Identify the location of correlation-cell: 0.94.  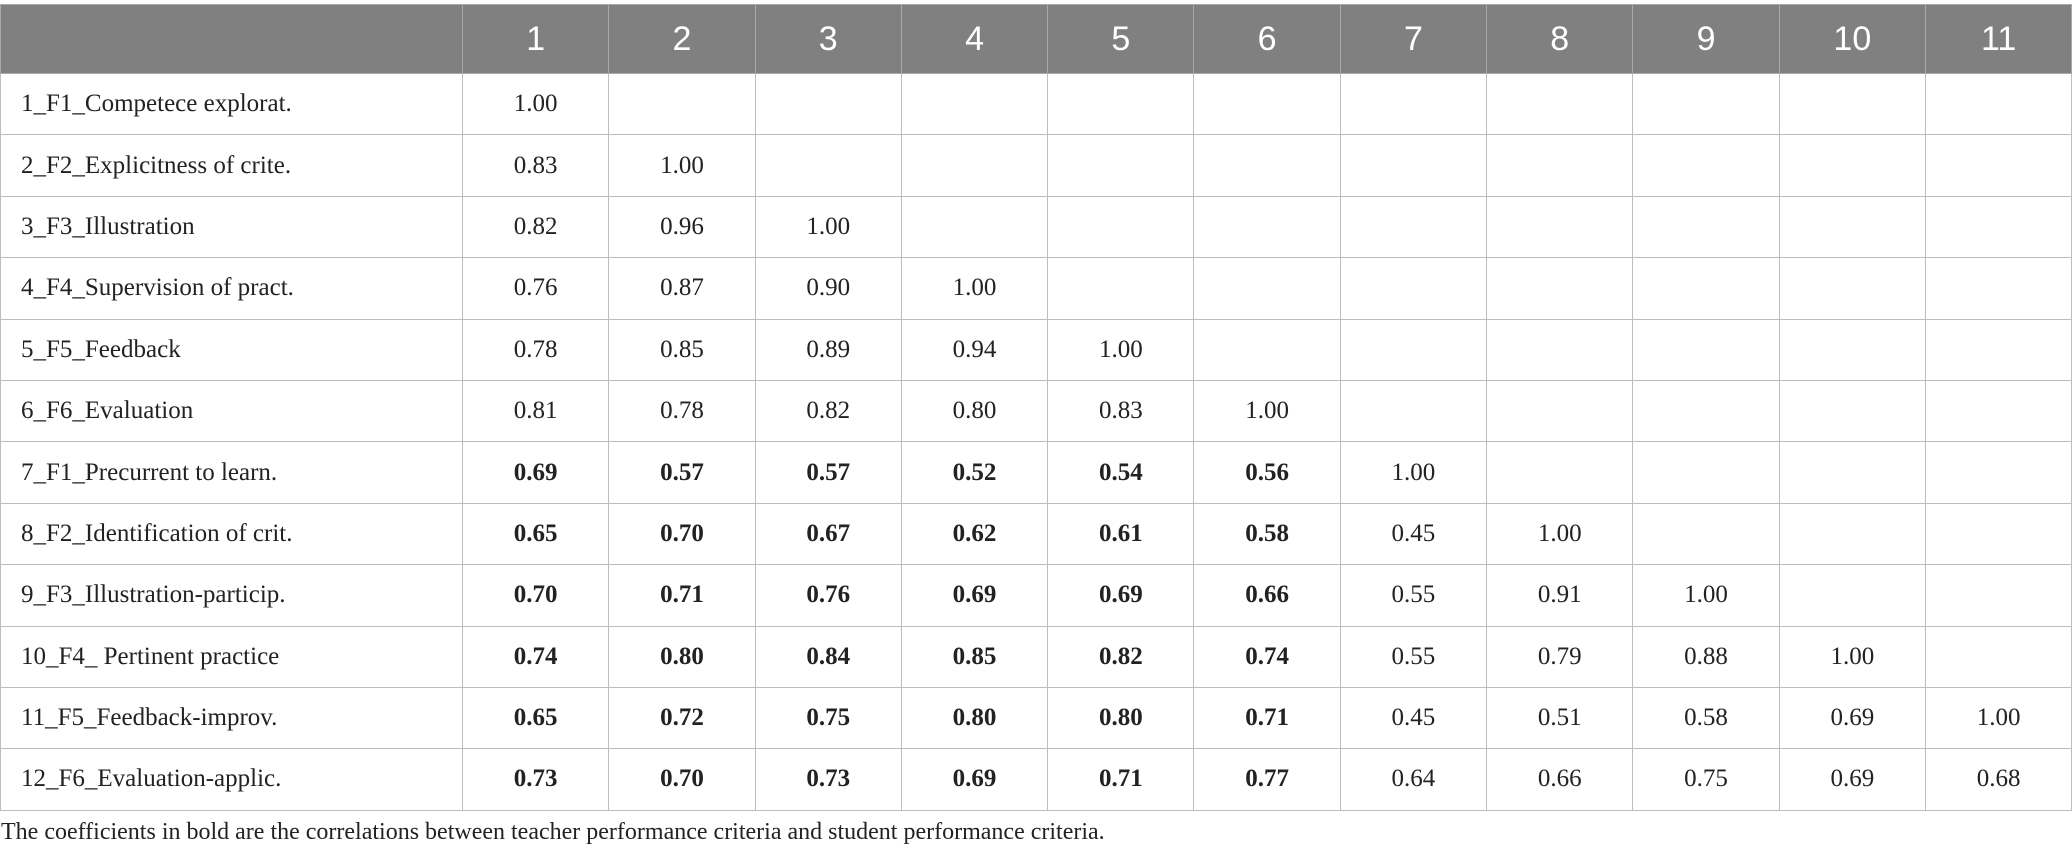
(974, 349).